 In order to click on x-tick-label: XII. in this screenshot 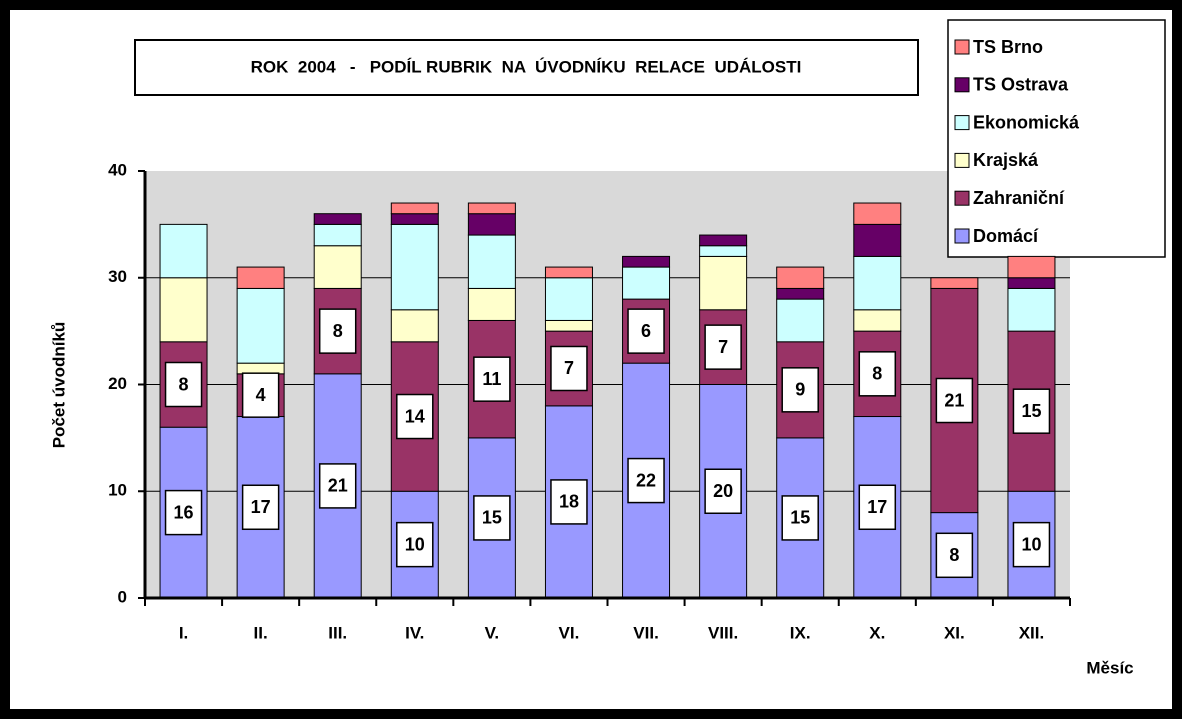, I will do `click(1032, 632)`.